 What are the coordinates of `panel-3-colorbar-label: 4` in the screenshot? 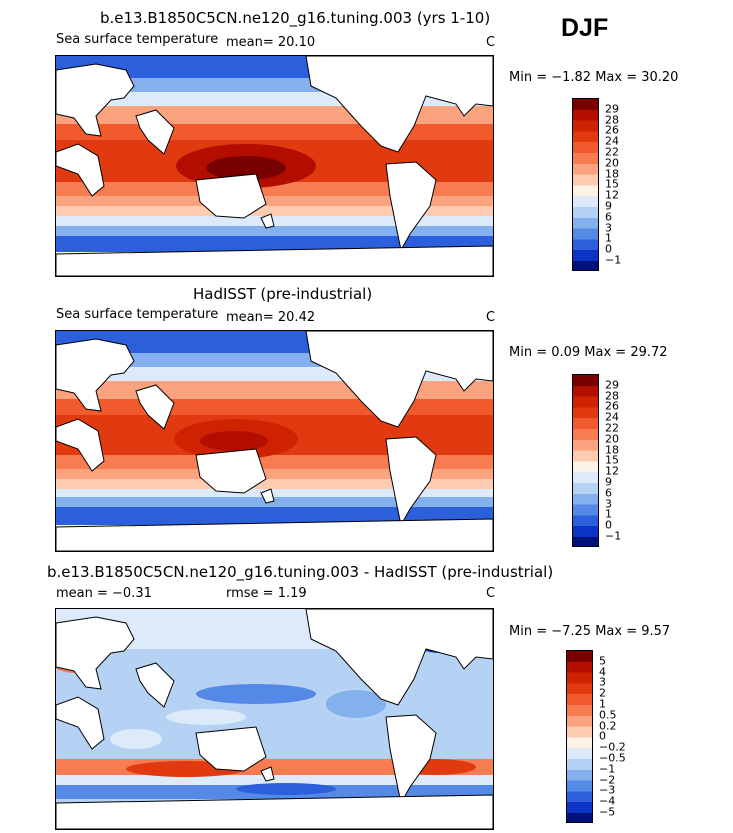 It's located at (602, 672).